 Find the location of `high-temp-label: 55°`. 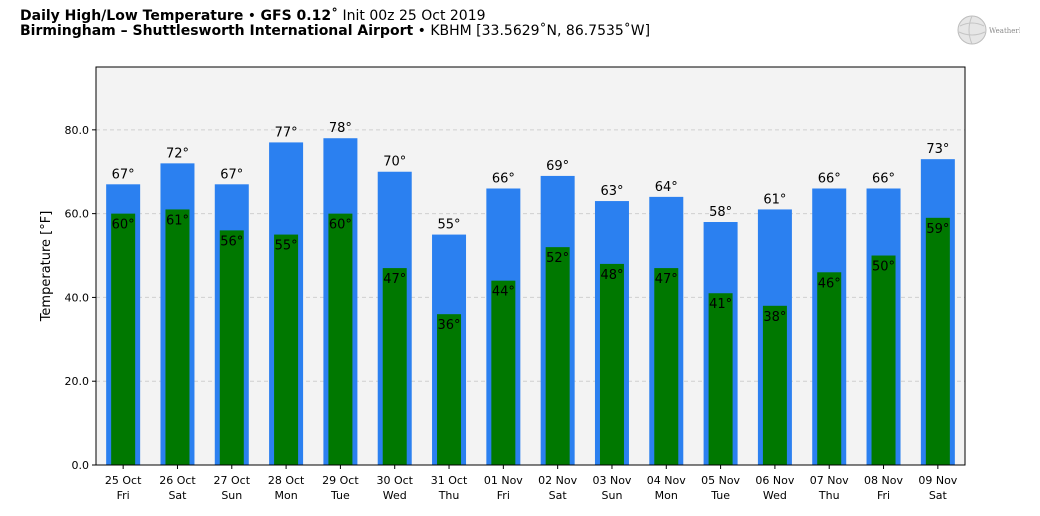

high-temp-label: 55° is located at coordinates (449, 225).